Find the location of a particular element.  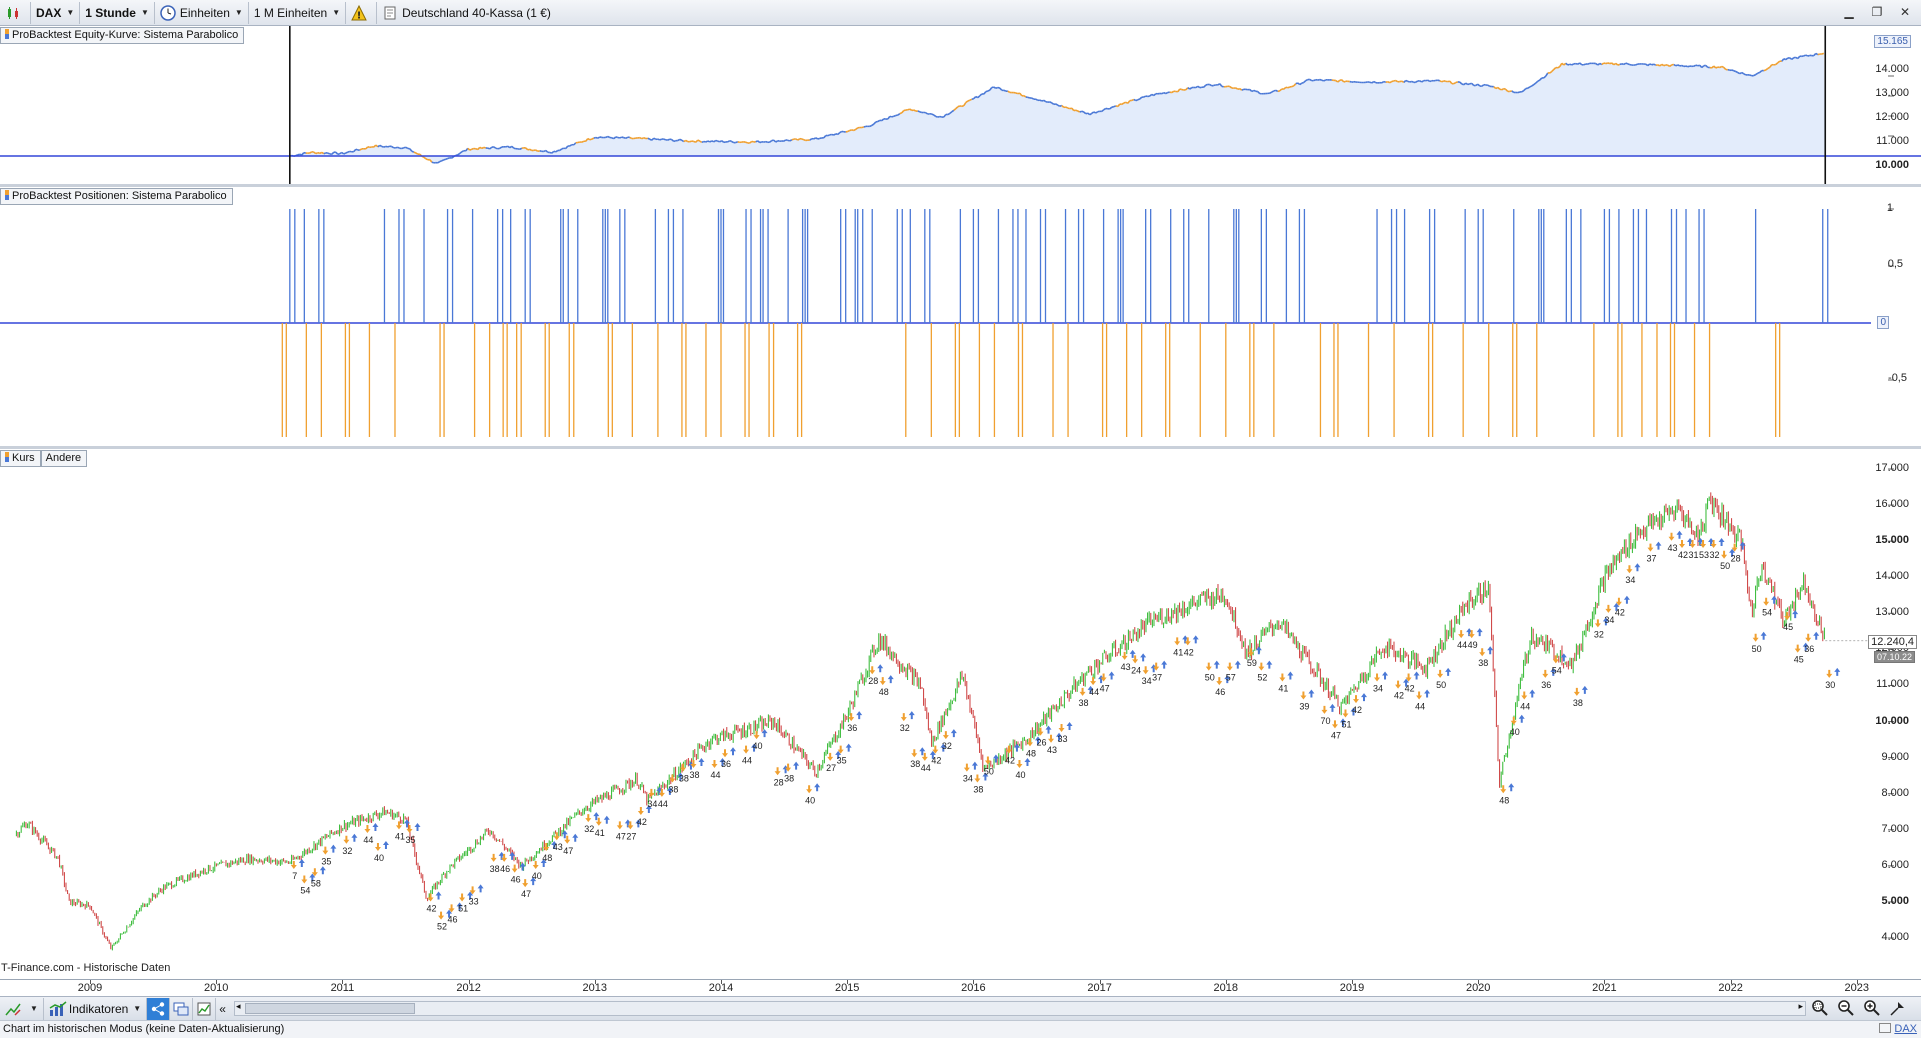

trade-marker: 57 is located at coordinates (1233, 671).